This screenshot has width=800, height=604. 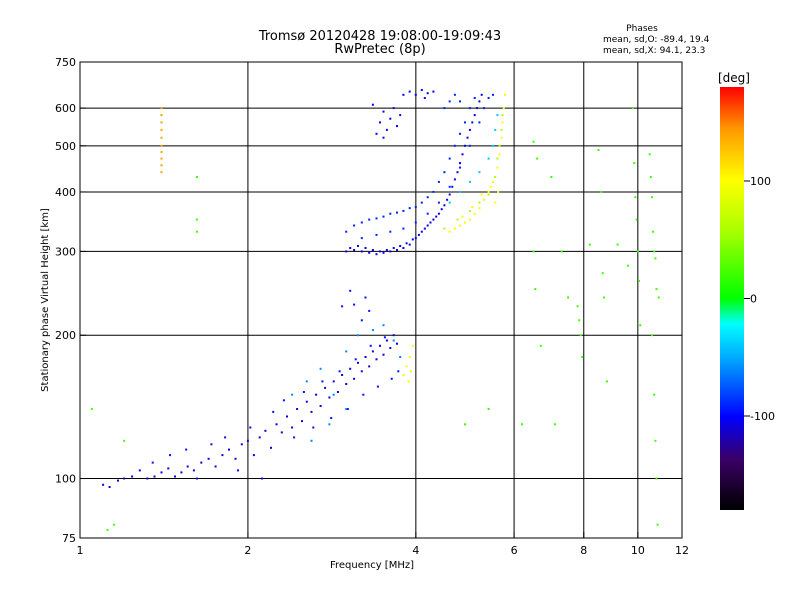 What do you see at coordinates (656, 40) in the screenshot?
I see `phase-stats-o: mean, sd,O: -89.4, 19.4` at bounding box center [656, 40].